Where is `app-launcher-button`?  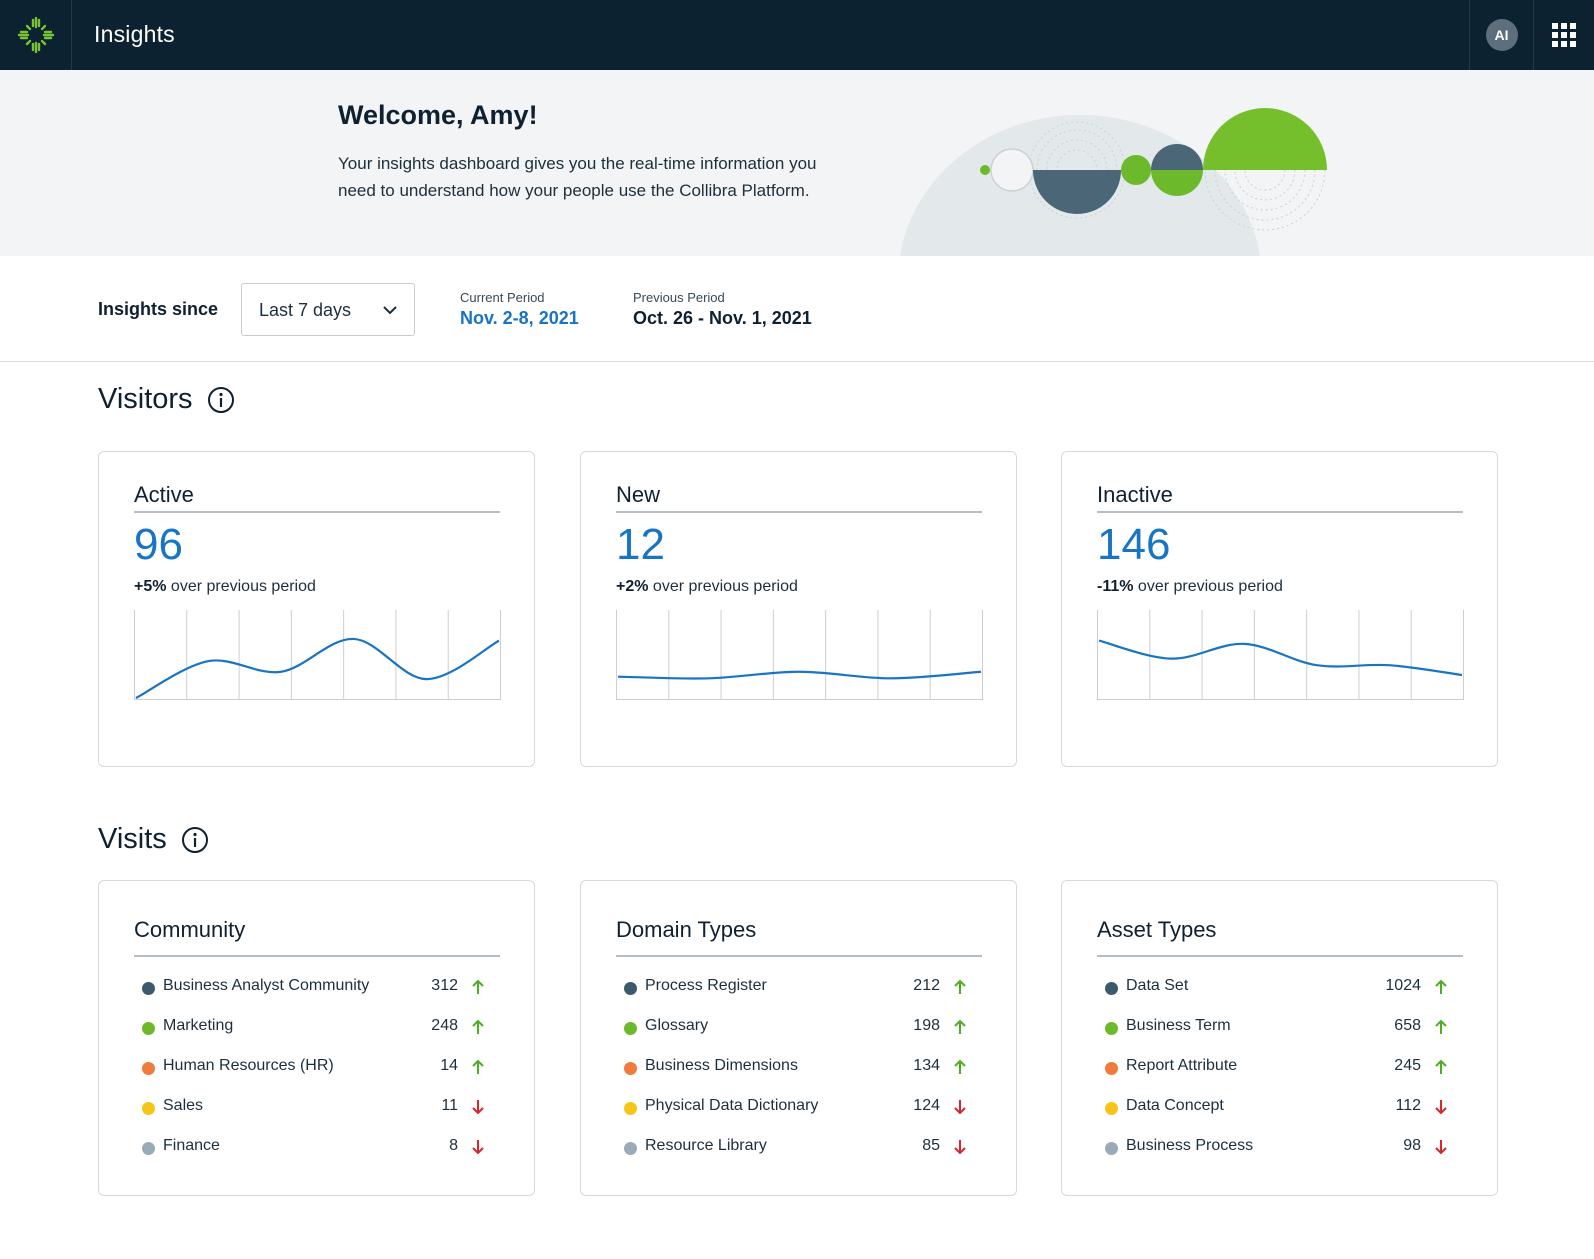 app-launcher-button is located at coordinates (1563, 35).